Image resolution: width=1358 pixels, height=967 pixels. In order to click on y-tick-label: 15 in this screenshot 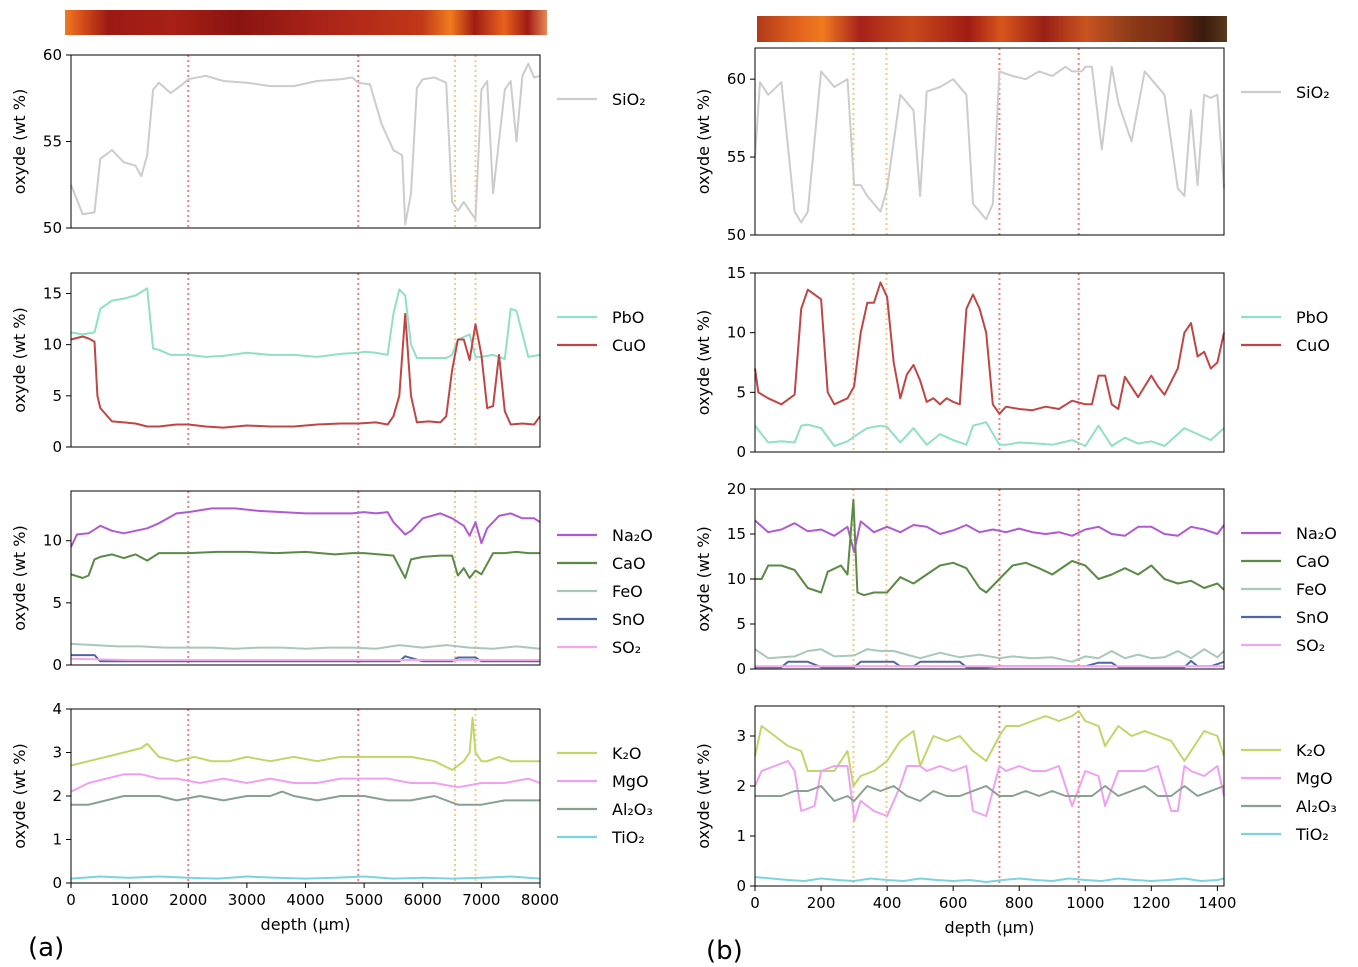, I will do `click(736, 273)`.